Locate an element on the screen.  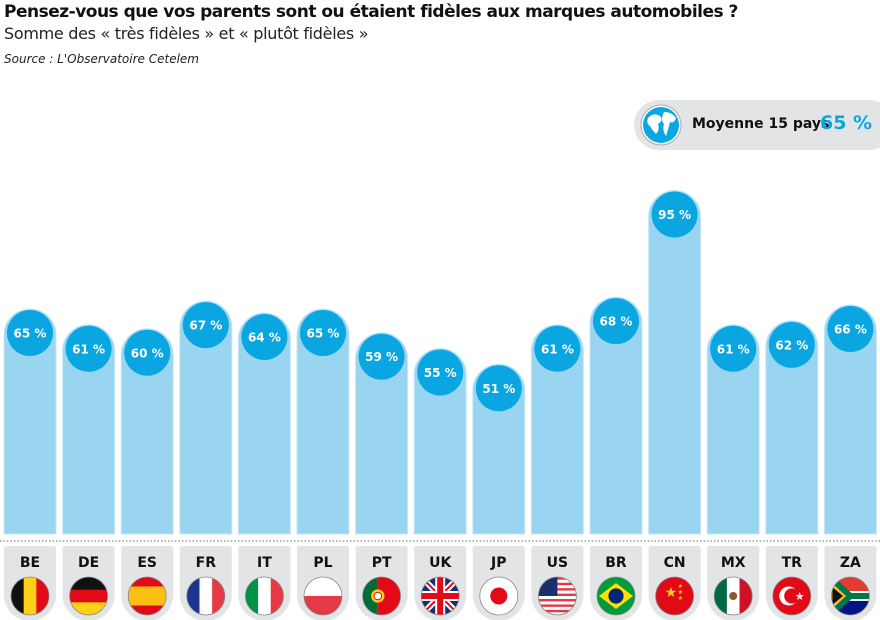
category-BE: BE is located at coordinates (30, 583).